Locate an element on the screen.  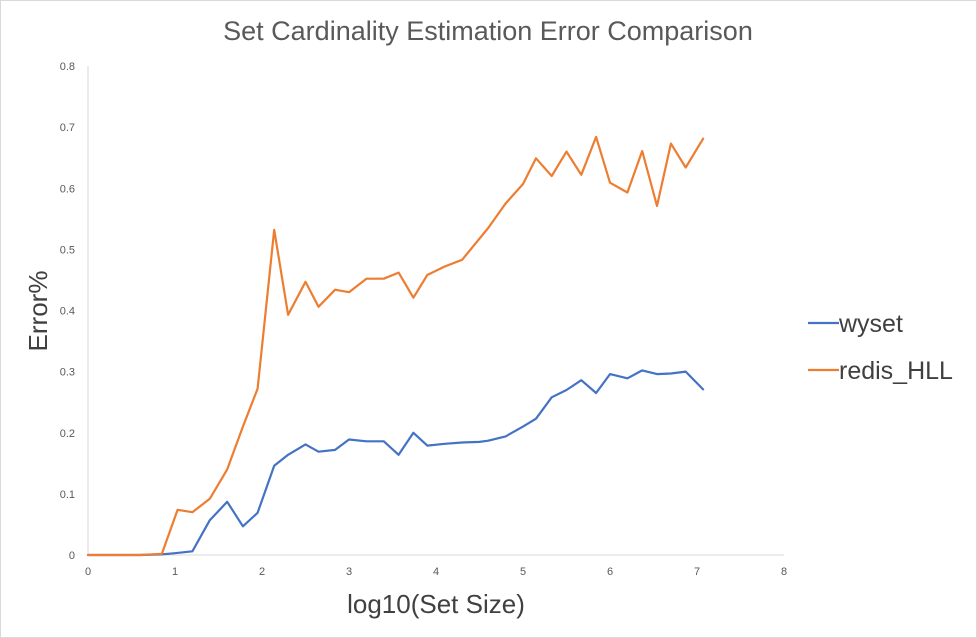
legend: wyset redis_HLL is located at coordinates (880, 347).